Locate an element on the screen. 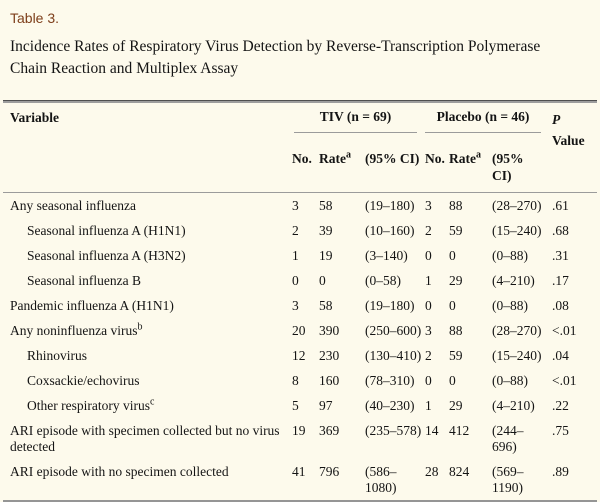  footnote-marker-c: c is located at coordinates (152, 401).